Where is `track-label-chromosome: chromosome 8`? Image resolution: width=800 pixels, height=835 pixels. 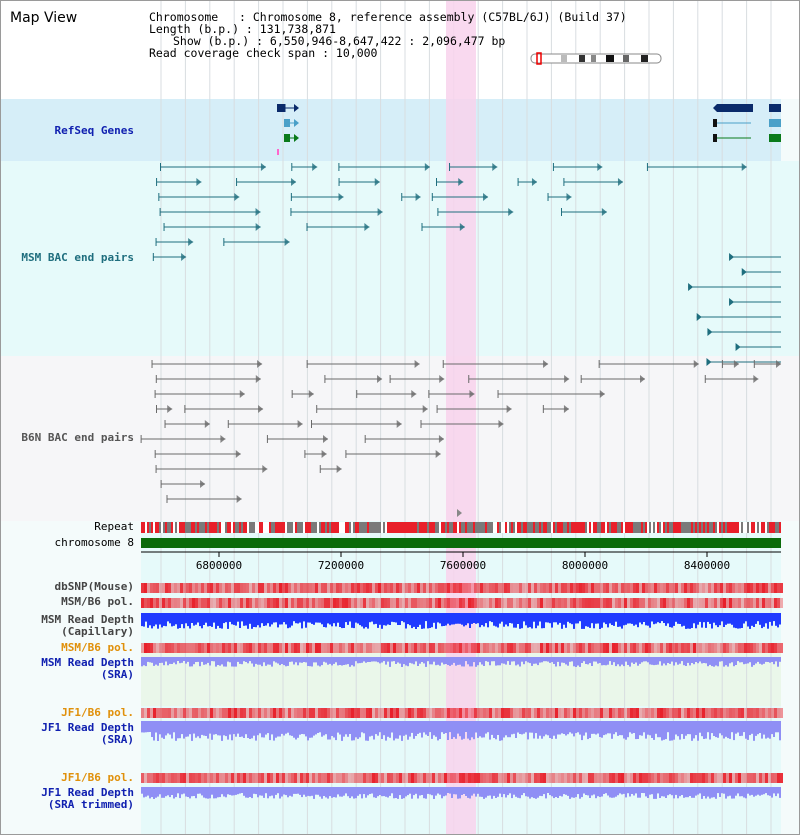 track-label-chromosome: chromosome 8 is located at coordinates (94, 542).